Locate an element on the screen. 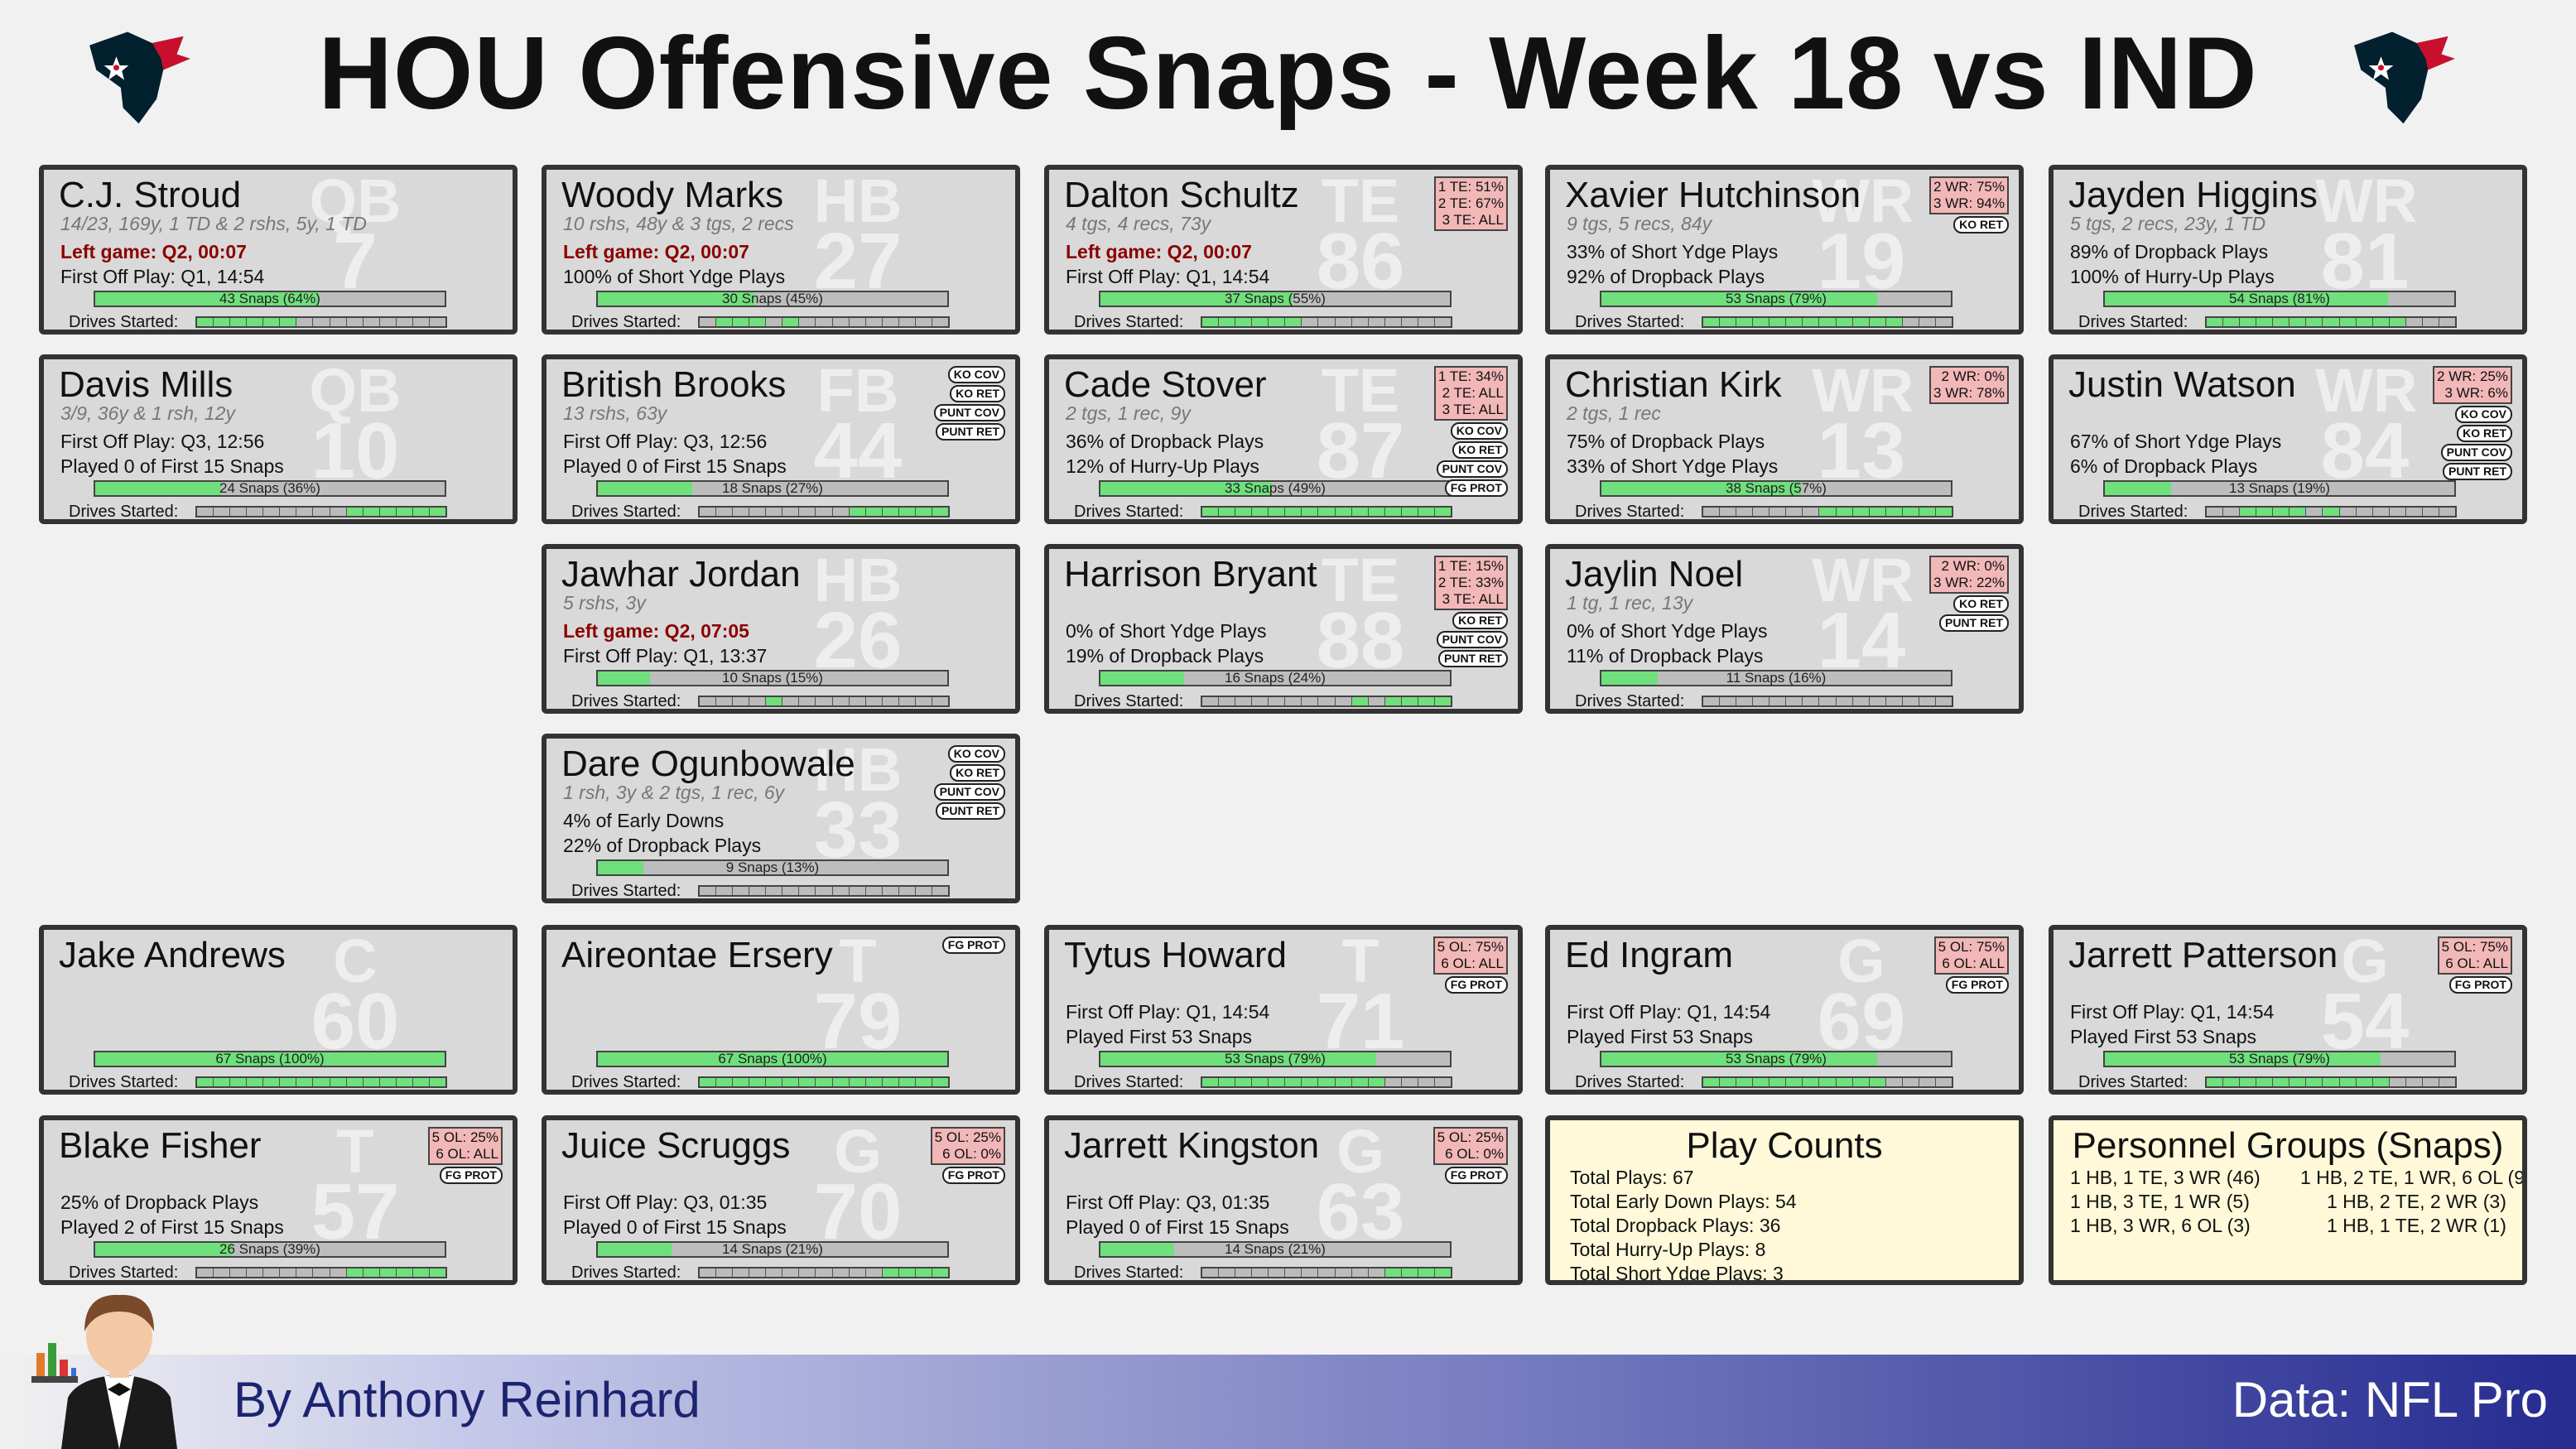  snap-count-label: 30 Snaps (45%) is located at coordinates (772, 298).